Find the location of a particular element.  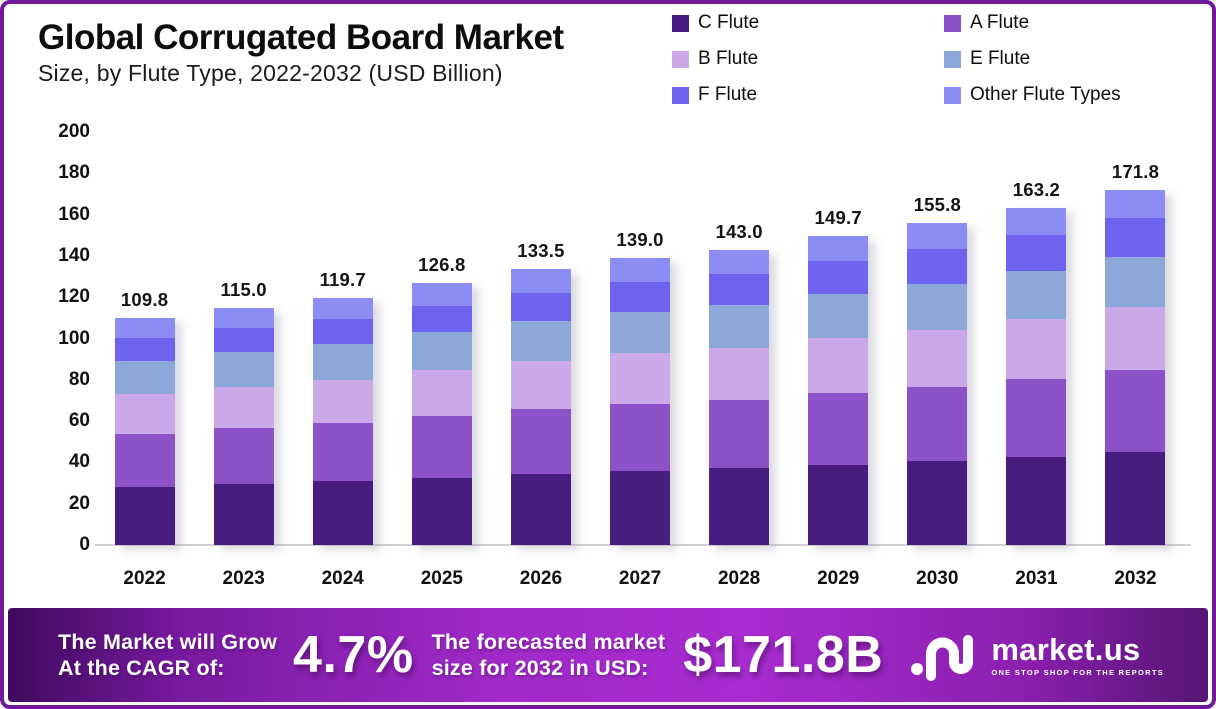

bar-value-label: 149.7 is located at coordinates (838, 217).